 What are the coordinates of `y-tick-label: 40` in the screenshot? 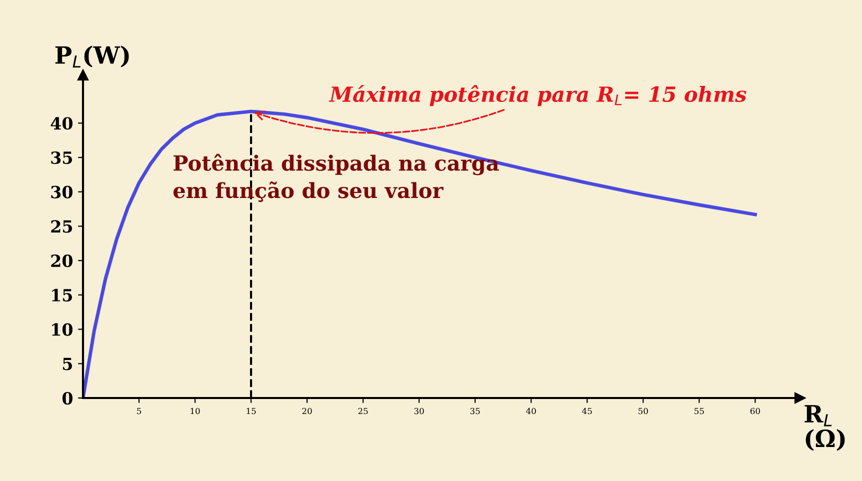 It's located at (61, 123).